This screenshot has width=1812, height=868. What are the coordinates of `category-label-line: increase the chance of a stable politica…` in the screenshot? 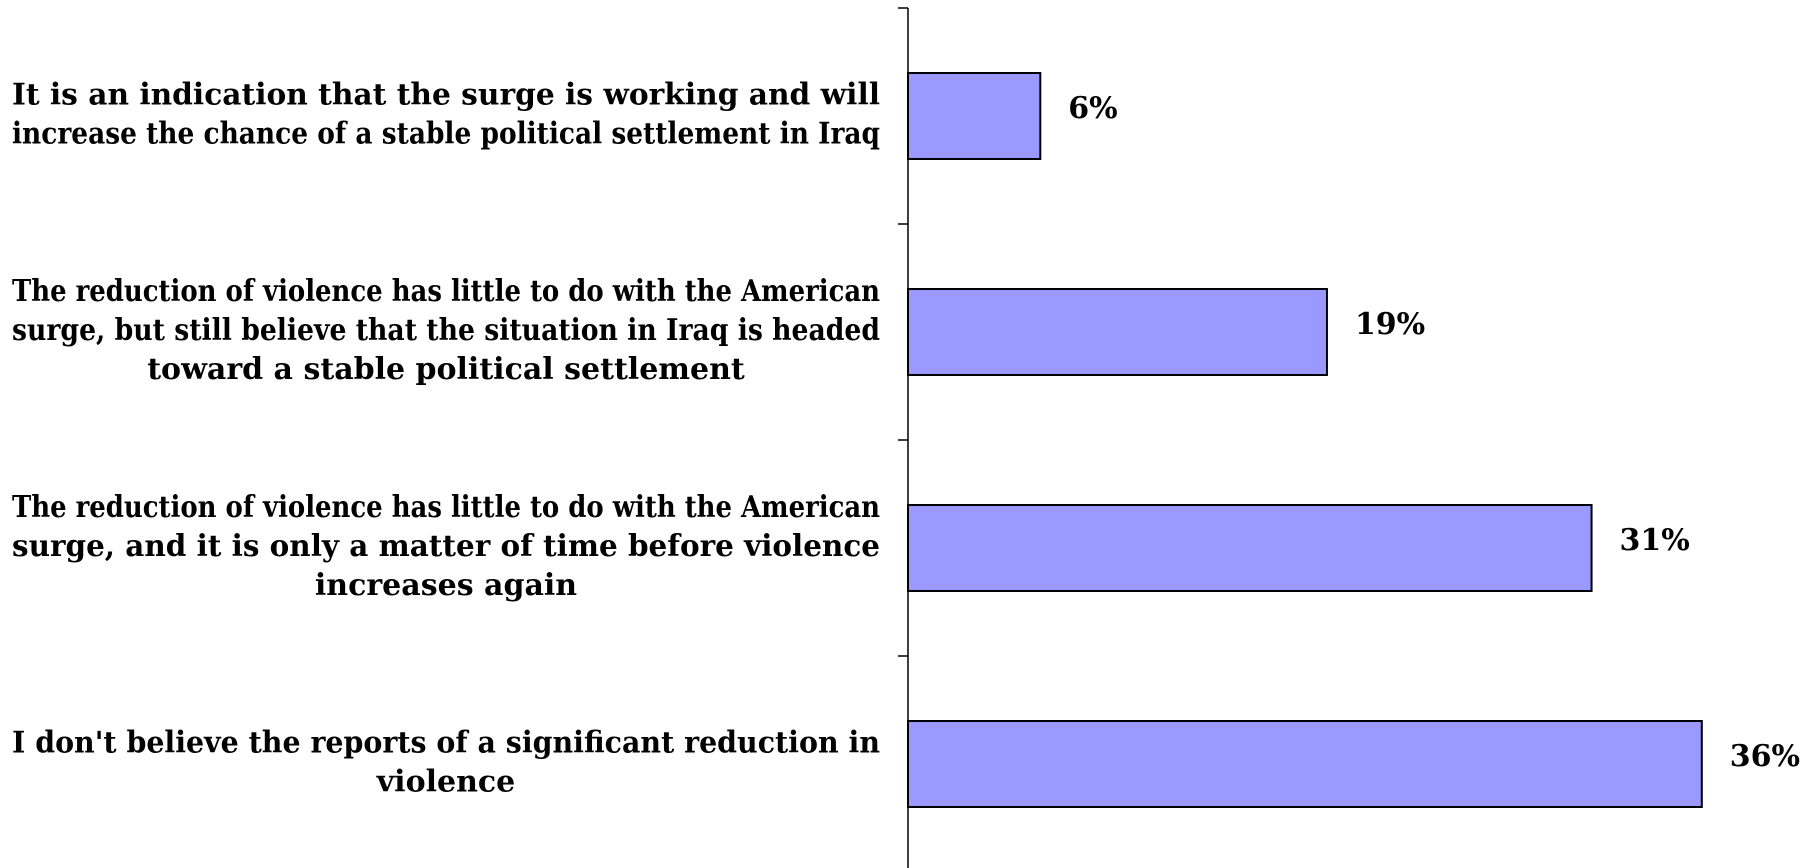 It's located at (446, 134).